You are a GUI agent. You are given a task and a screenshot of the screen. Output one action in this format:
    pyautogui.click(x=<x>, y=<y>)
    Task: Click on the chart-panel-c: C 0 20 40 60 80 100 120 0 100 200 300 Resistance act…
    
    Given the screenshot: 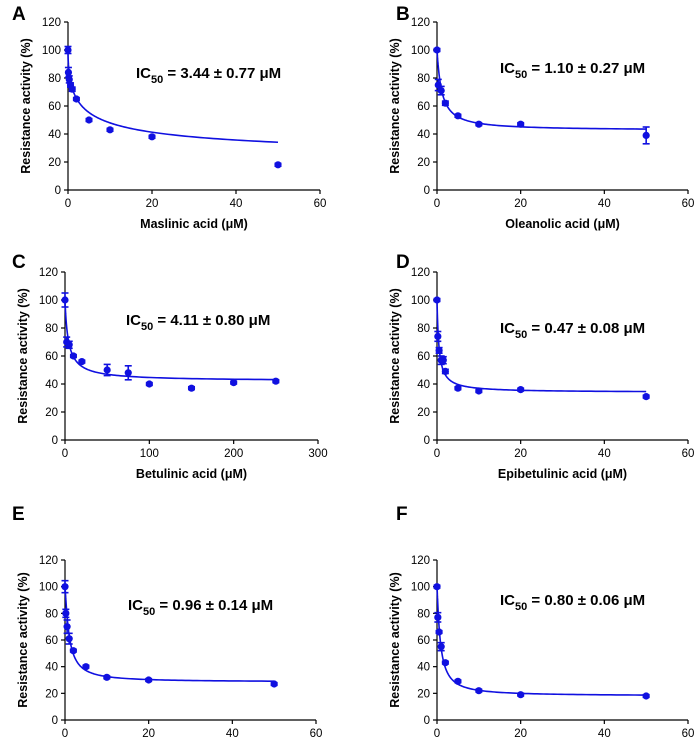 What is the action you would take?
    pyautogui.click(x=170, y=366)
    